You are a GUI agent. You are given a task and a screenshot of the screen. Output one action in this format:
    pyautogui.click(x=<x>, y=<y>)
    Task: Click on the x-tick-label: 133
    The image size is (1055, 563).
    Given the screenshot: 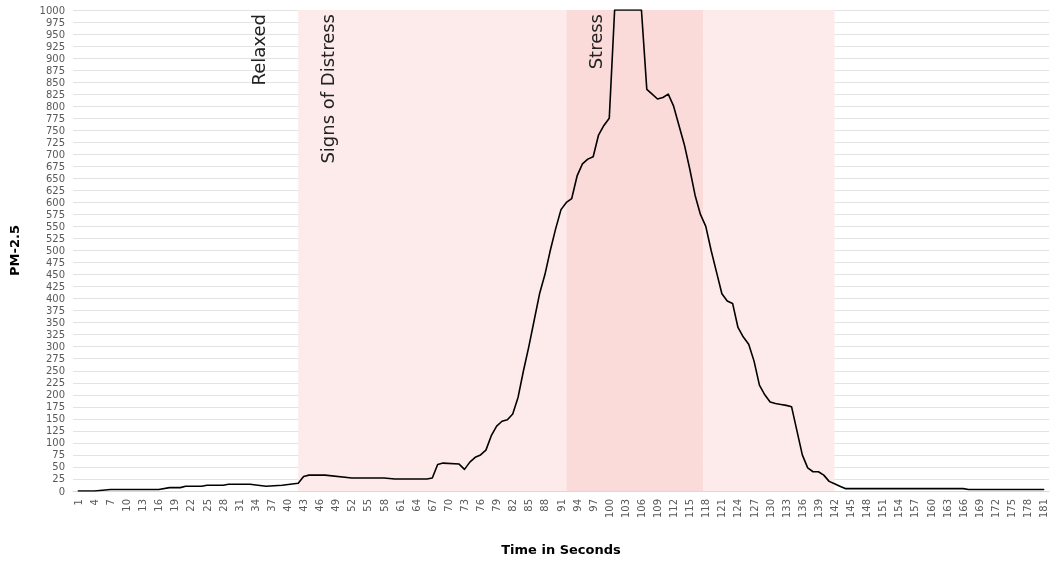 What is the action you would take?
    pyautogui.click(x=786, y=509)
    